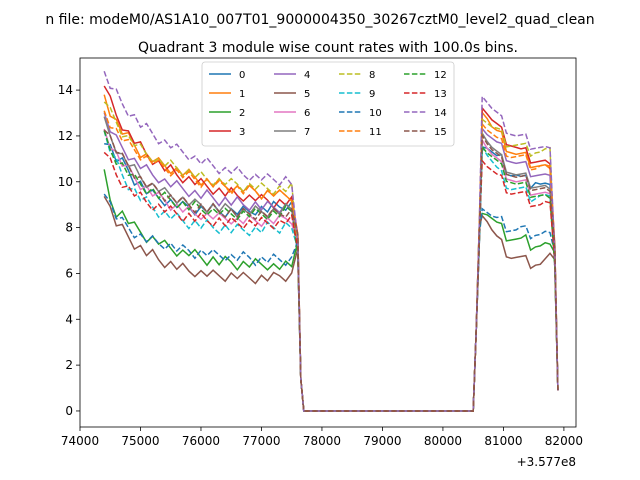 The image size is (640, 480). Describe the element at coordinates (564, 441) in the screenshot. I see `x-tick-label: 82000` at that location.